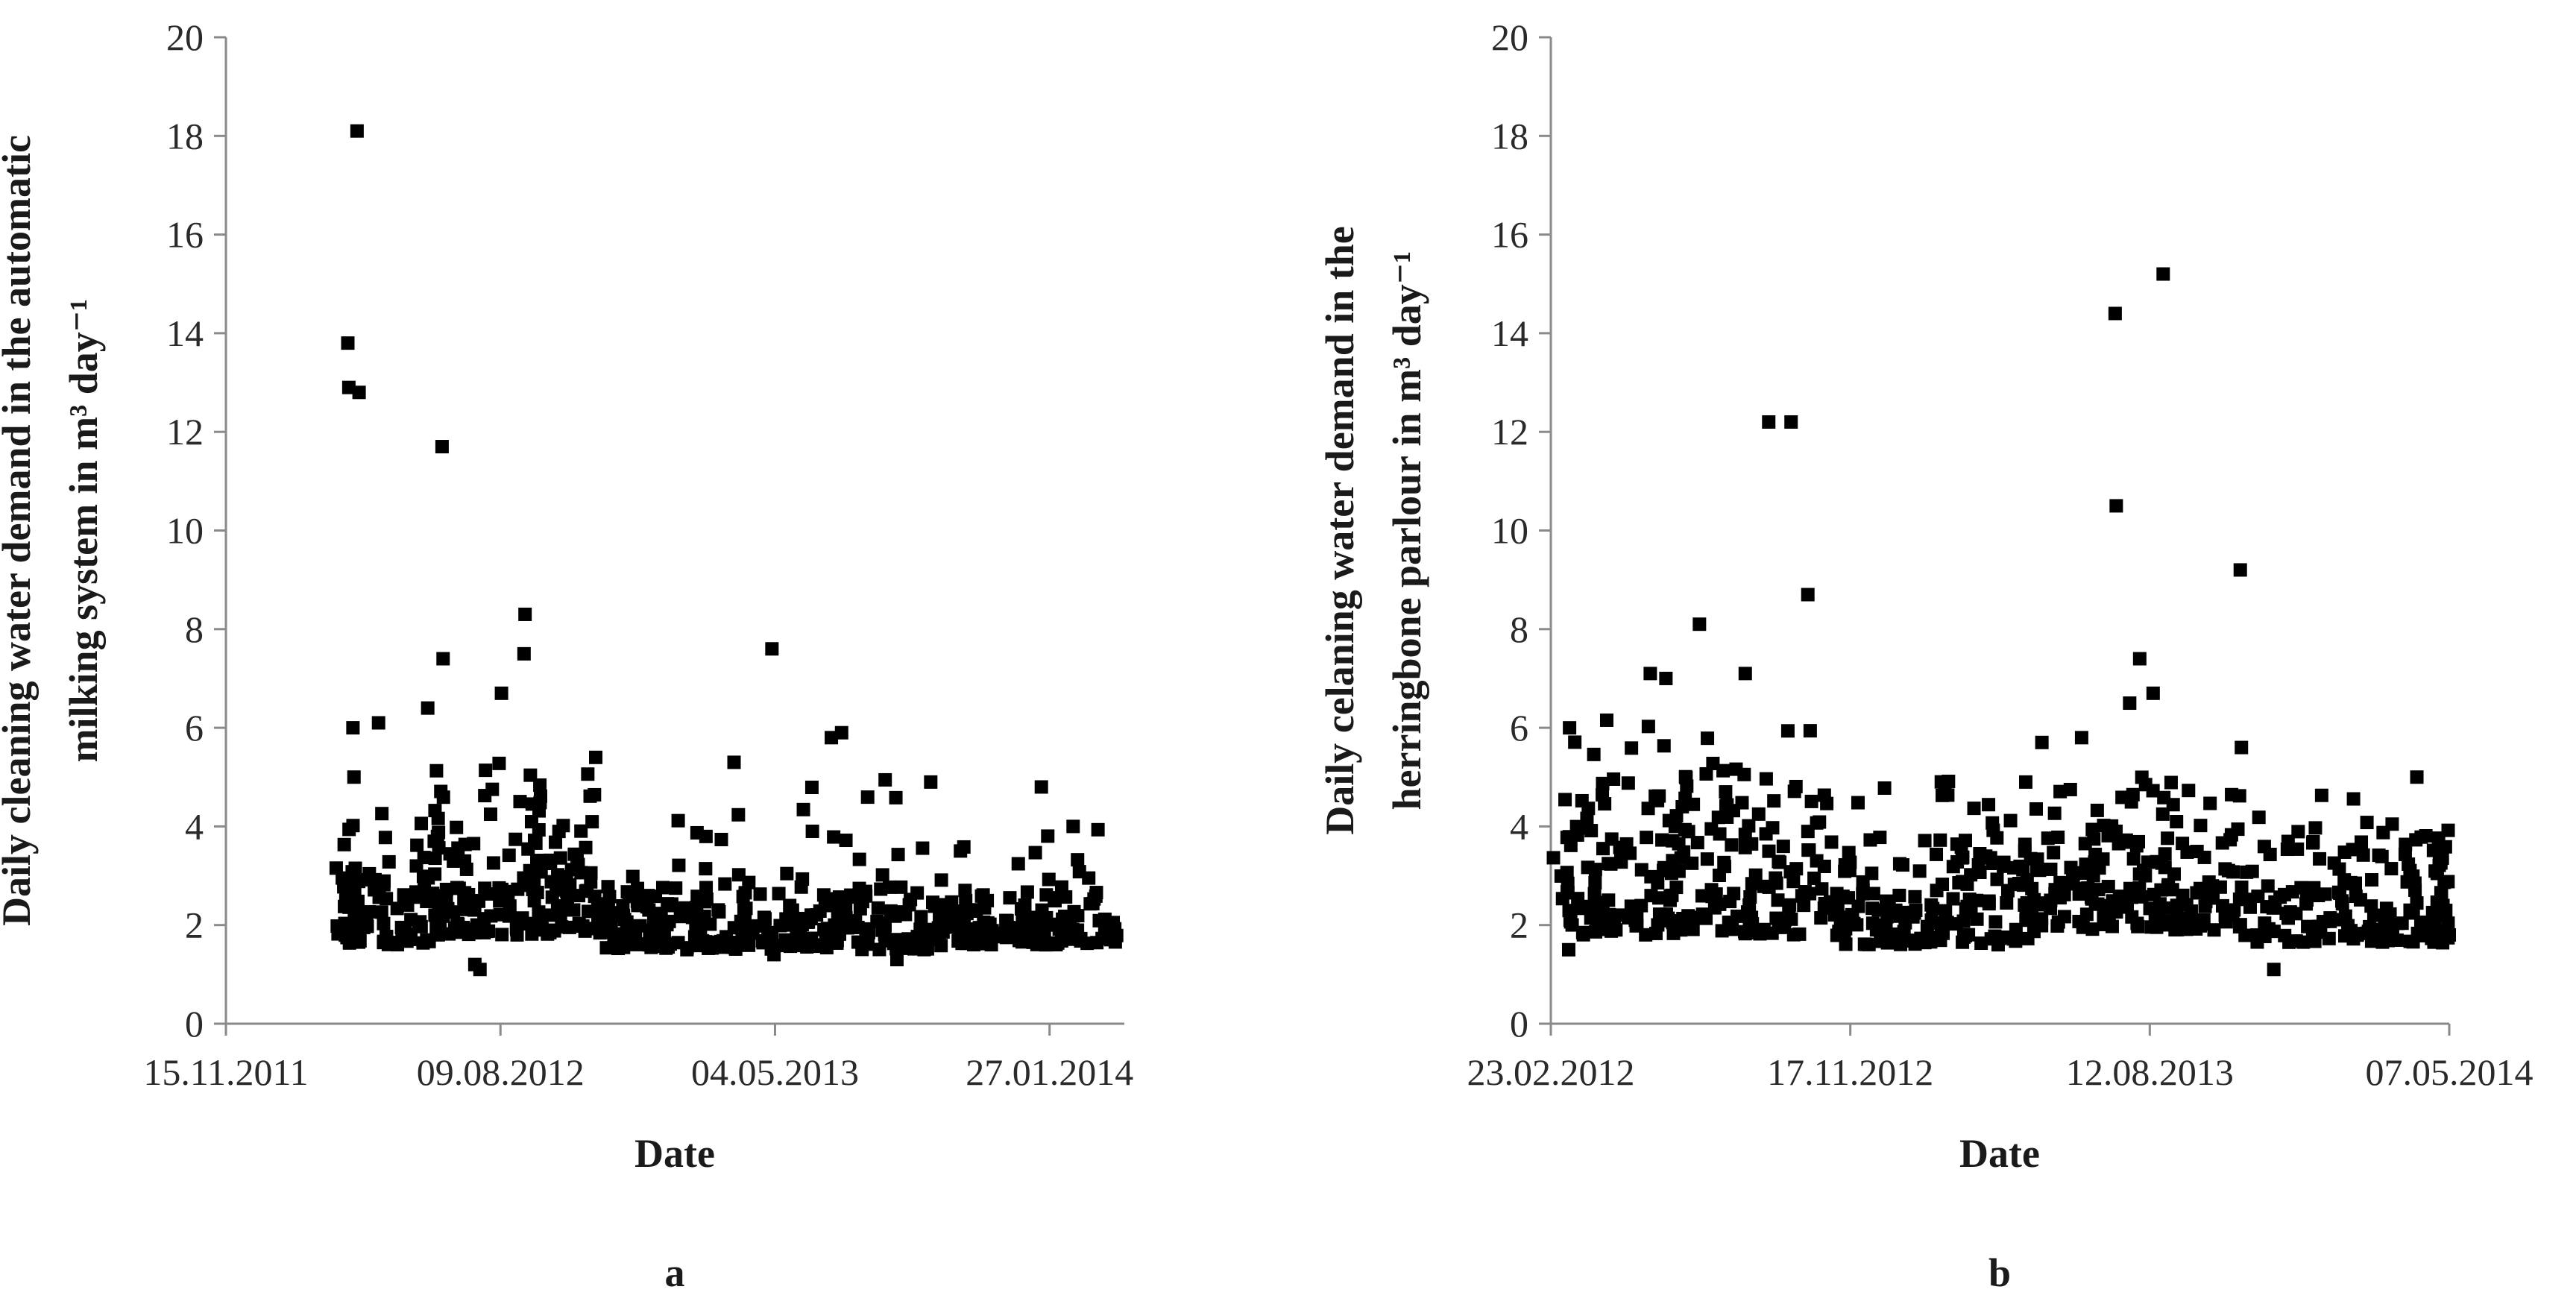 This screenshot has width=2576, height=1313. I want to click on x-tick-label: 23.02.2012, so click(1551, 1072).